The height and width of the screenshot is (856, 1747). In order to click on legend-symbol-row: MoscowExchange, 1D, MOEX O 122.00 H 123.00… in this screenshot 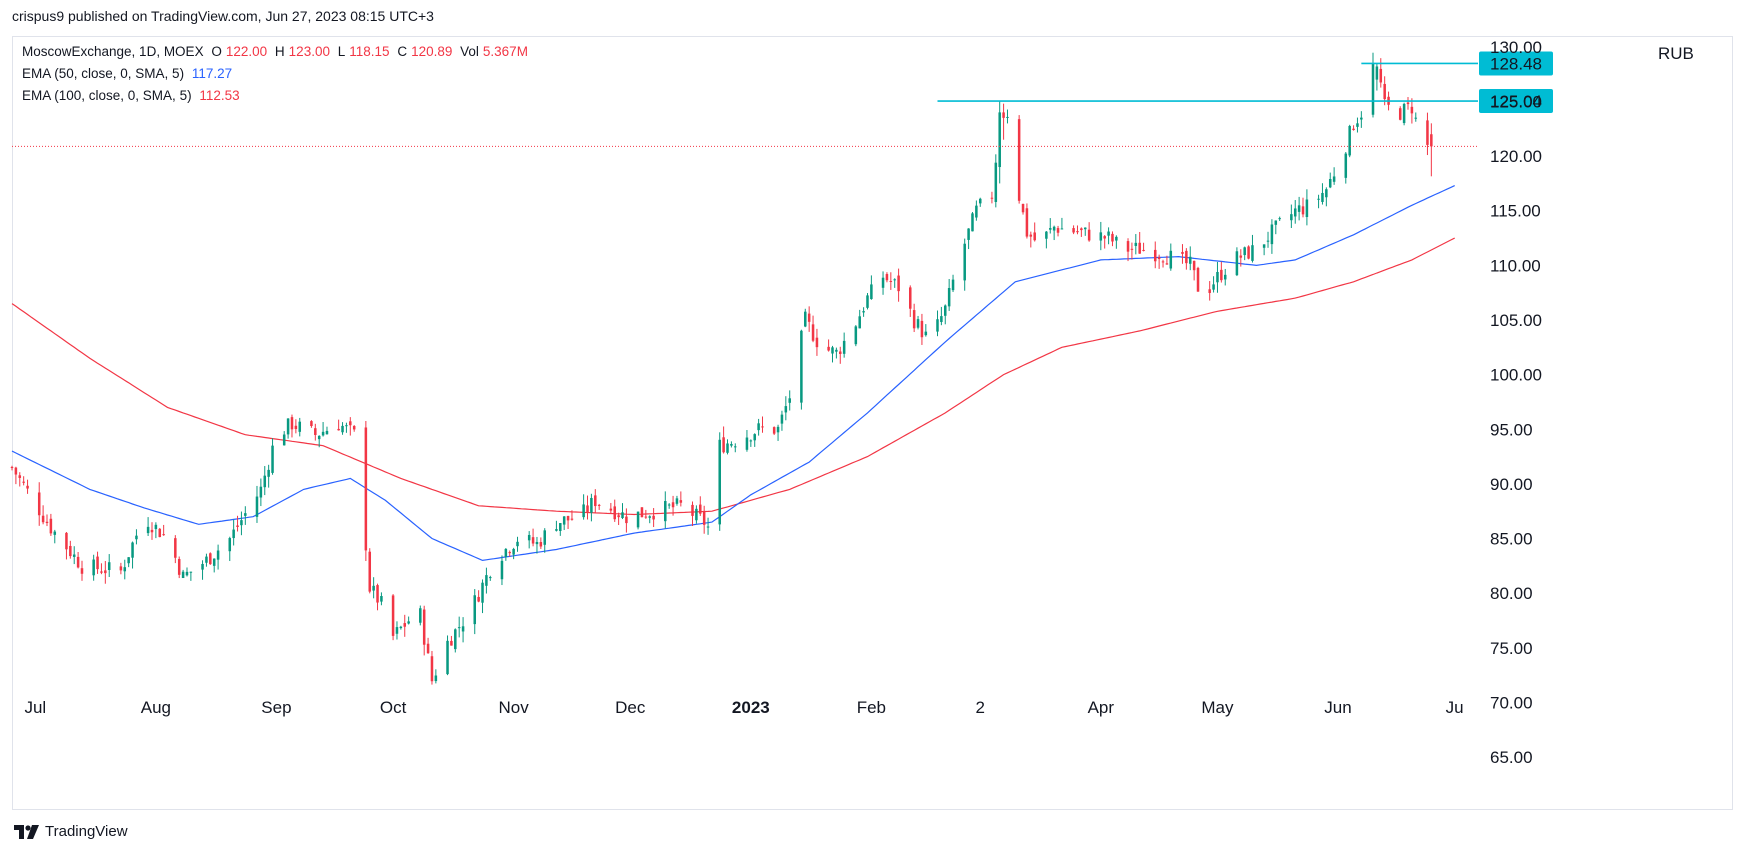, I will do `click(277, 51)`.